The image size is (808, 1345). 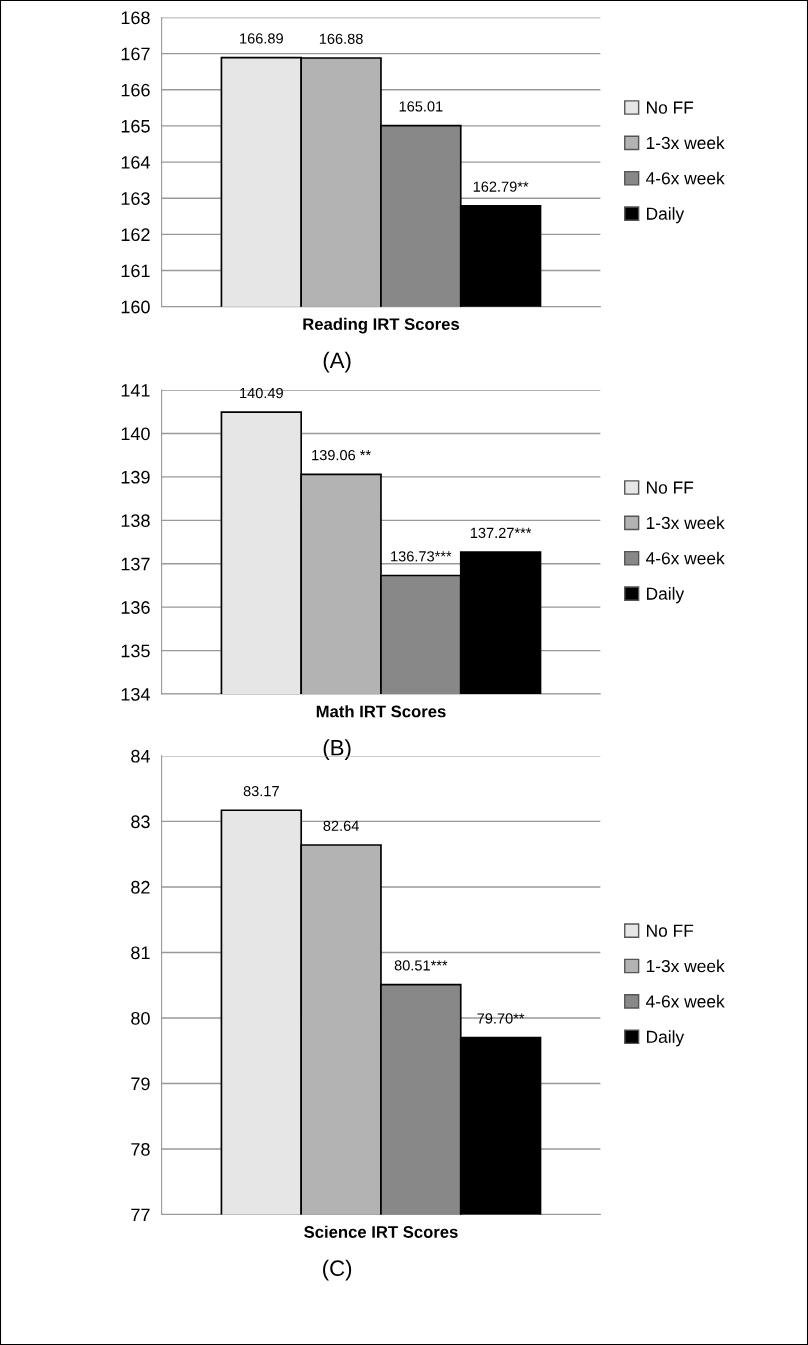 What do you see at coordinates (501, 186) in the screenshot?
I see `data-label: 162.79**` at bounding box center [501, 186].